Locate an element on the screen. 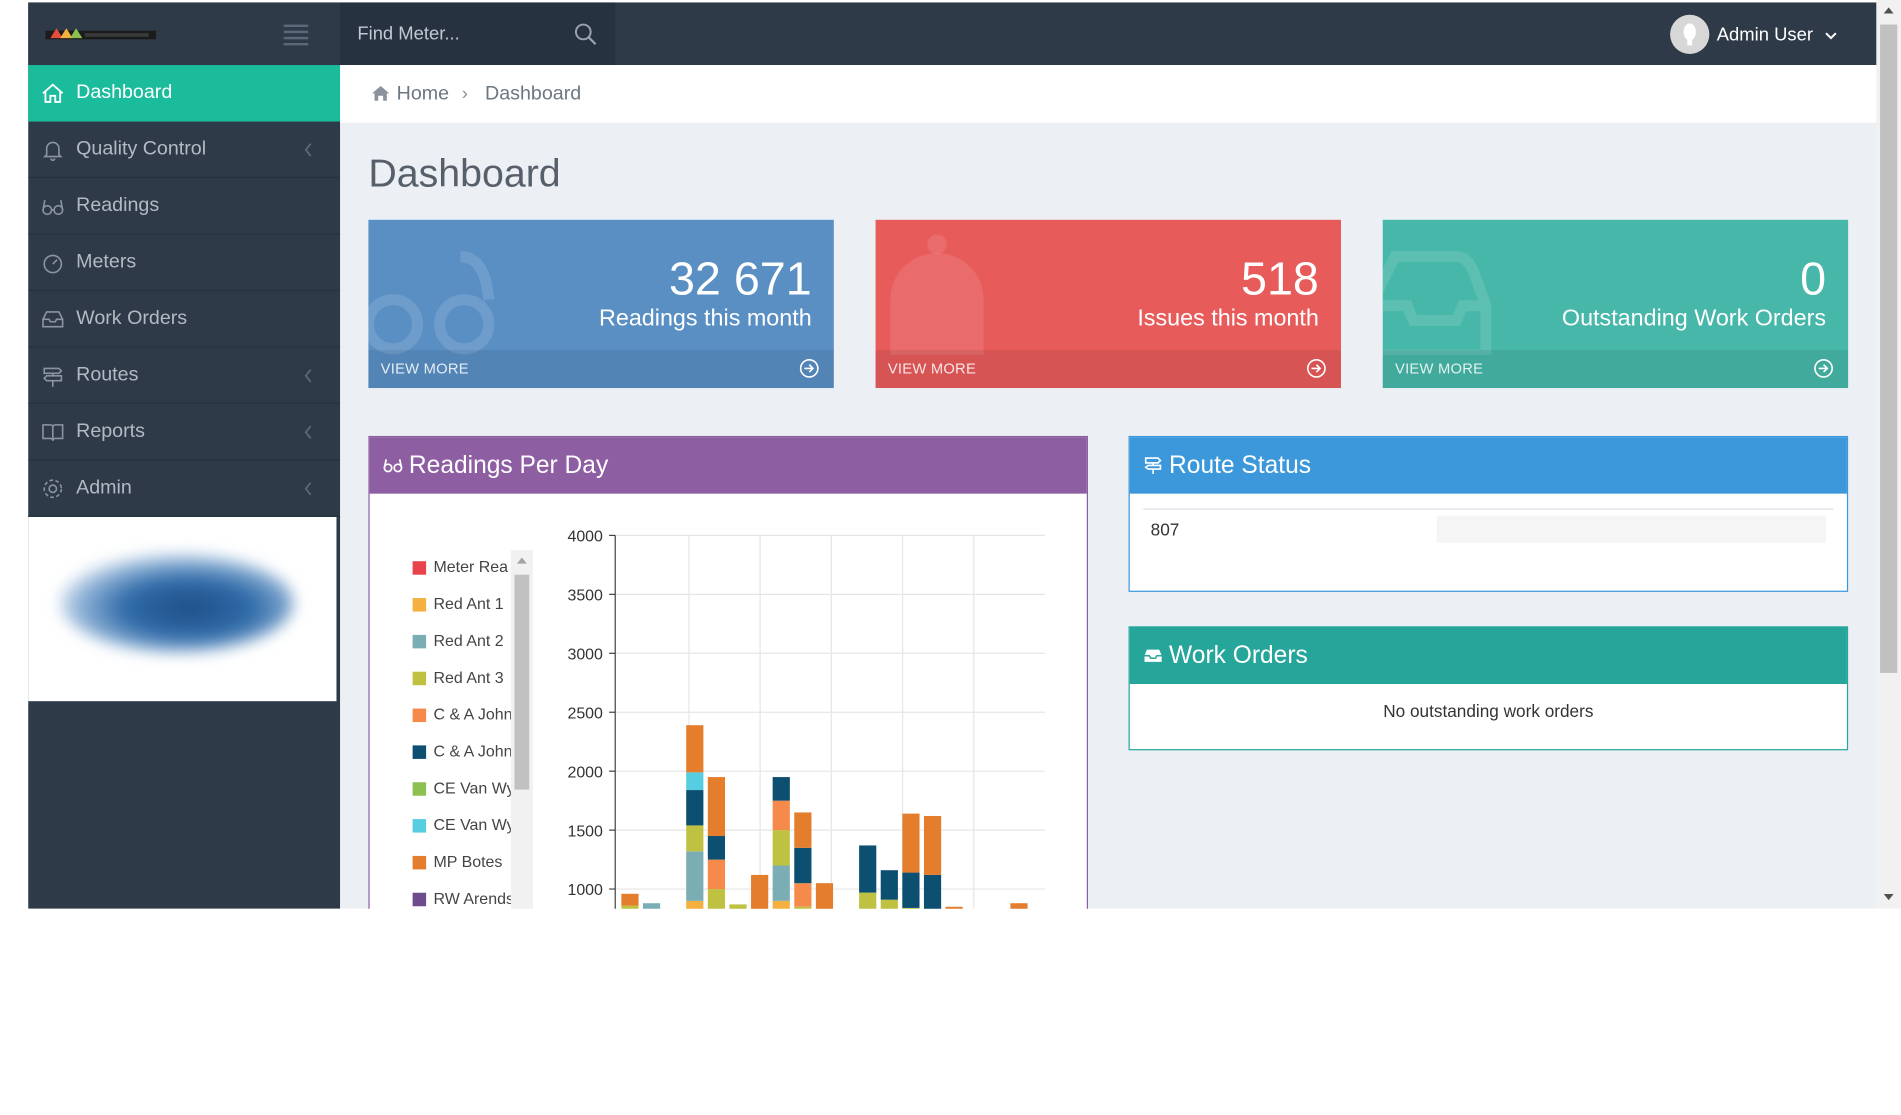 The image size is (1901, 1115). chevron-down-icon is located at coordinates (1831, 36).